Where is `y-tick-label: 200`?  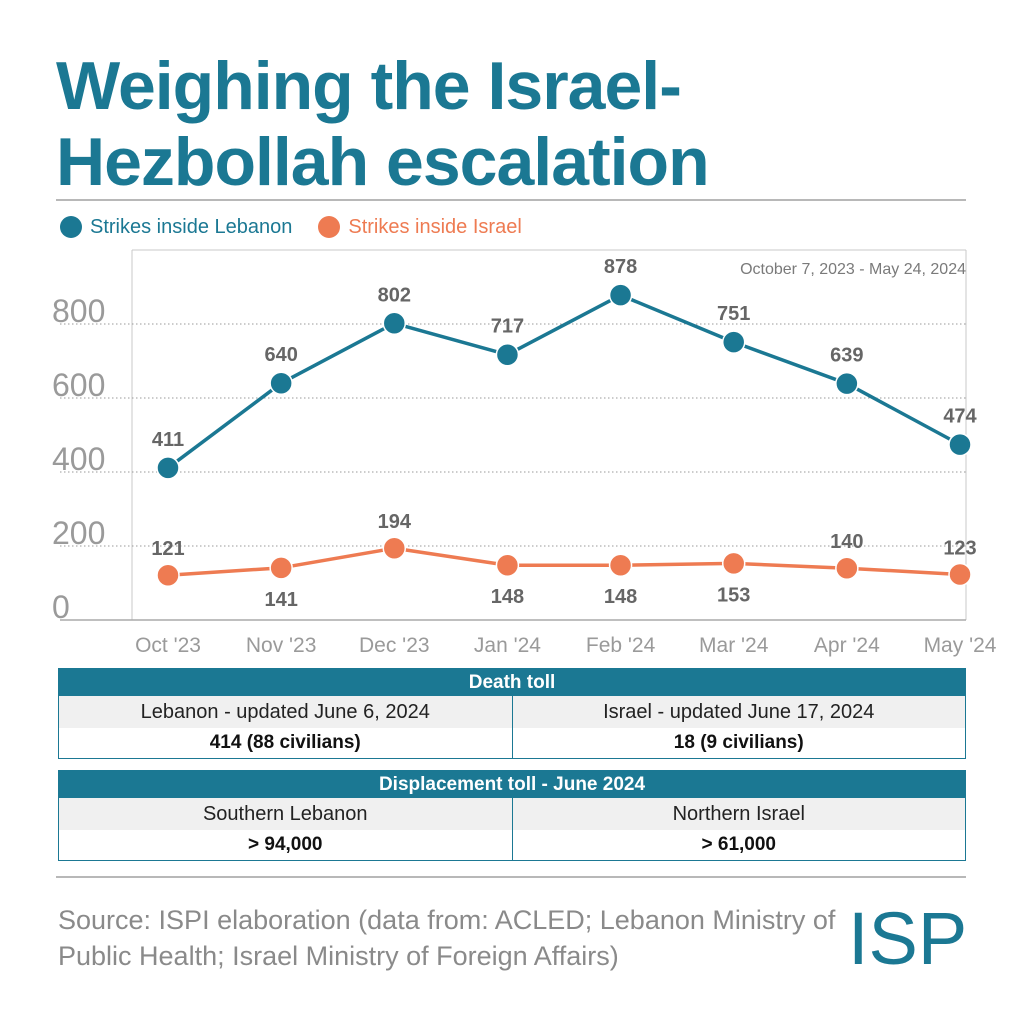
y-tick-label: 200 is located at coordinates (78, 533).